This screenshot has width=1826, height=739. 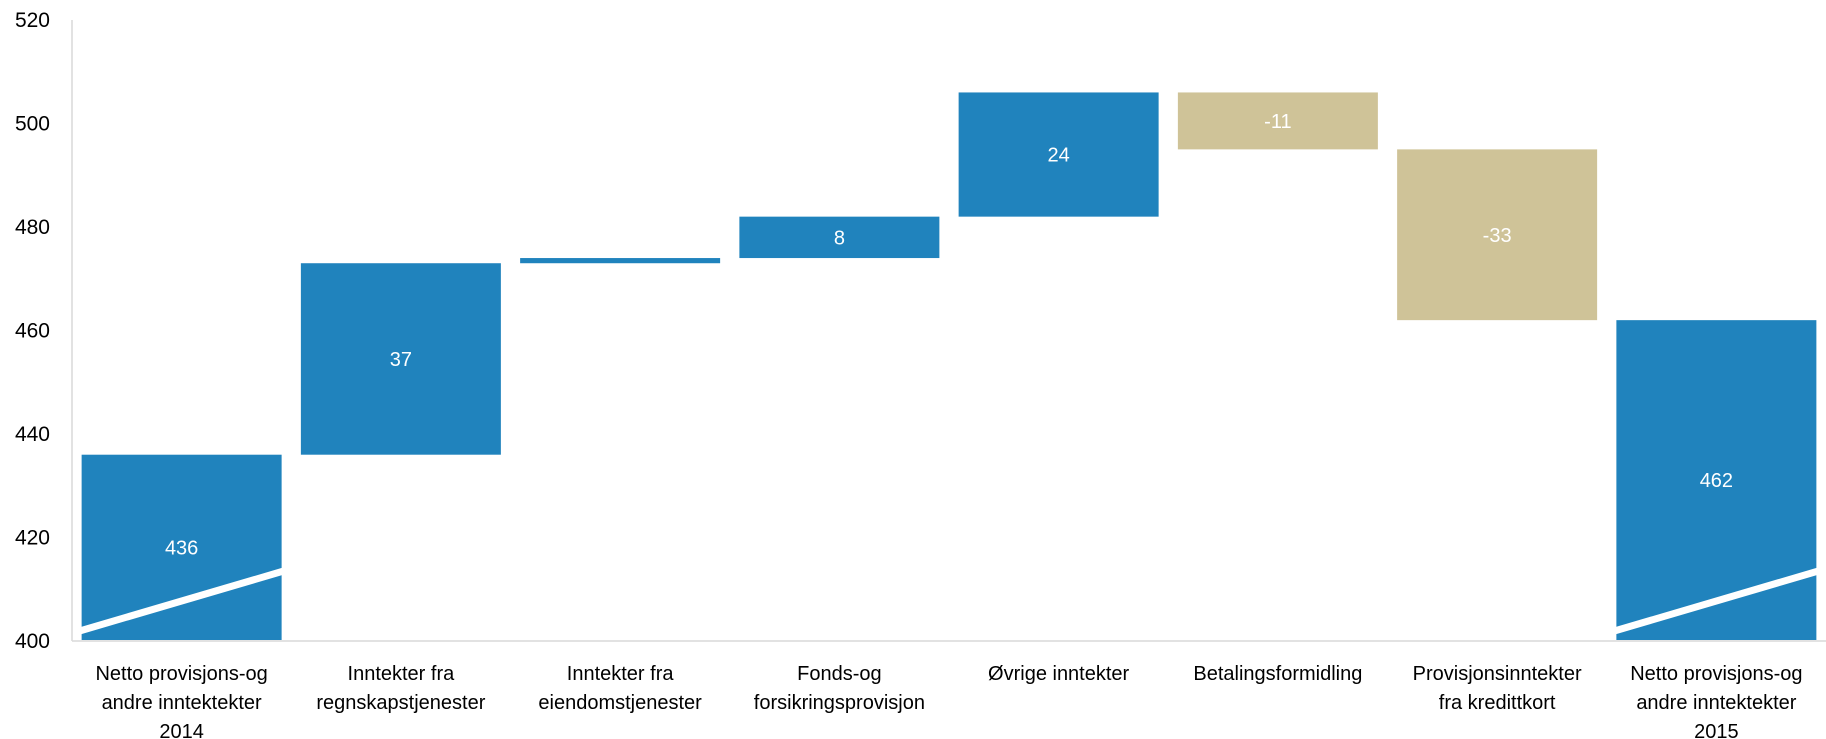 I want to click on y-tick-label: 480, so click(x=32, y=227).